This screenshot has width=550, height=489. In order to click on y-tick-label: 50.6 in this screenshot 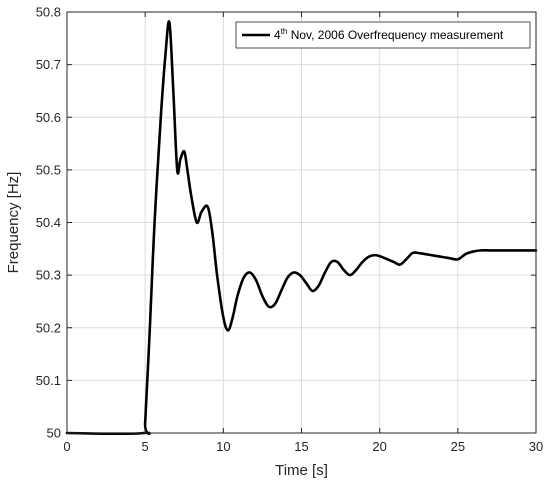, I will do `click(48, 117)`.